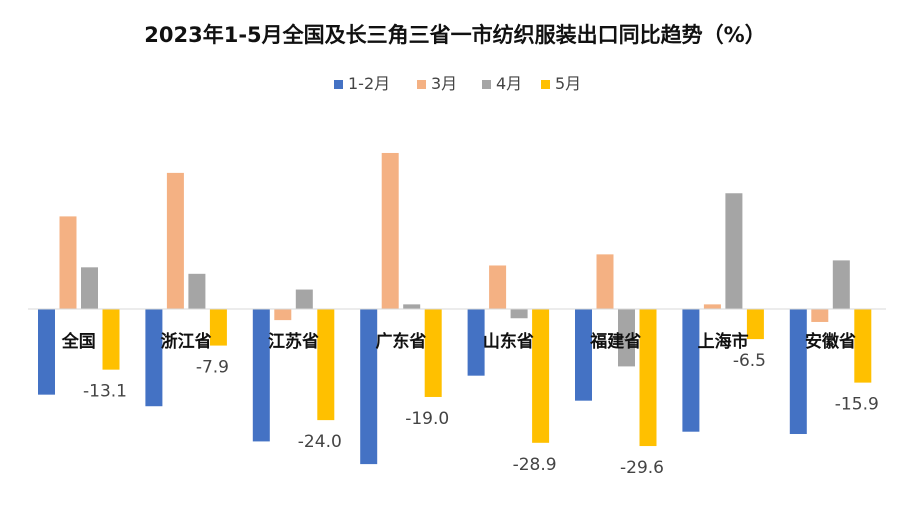 The height and width of the screenshot is (521, 910). Describe the element at coordinates (444, 83) in the screenshot. I see `legend-label: 3月` at that location.